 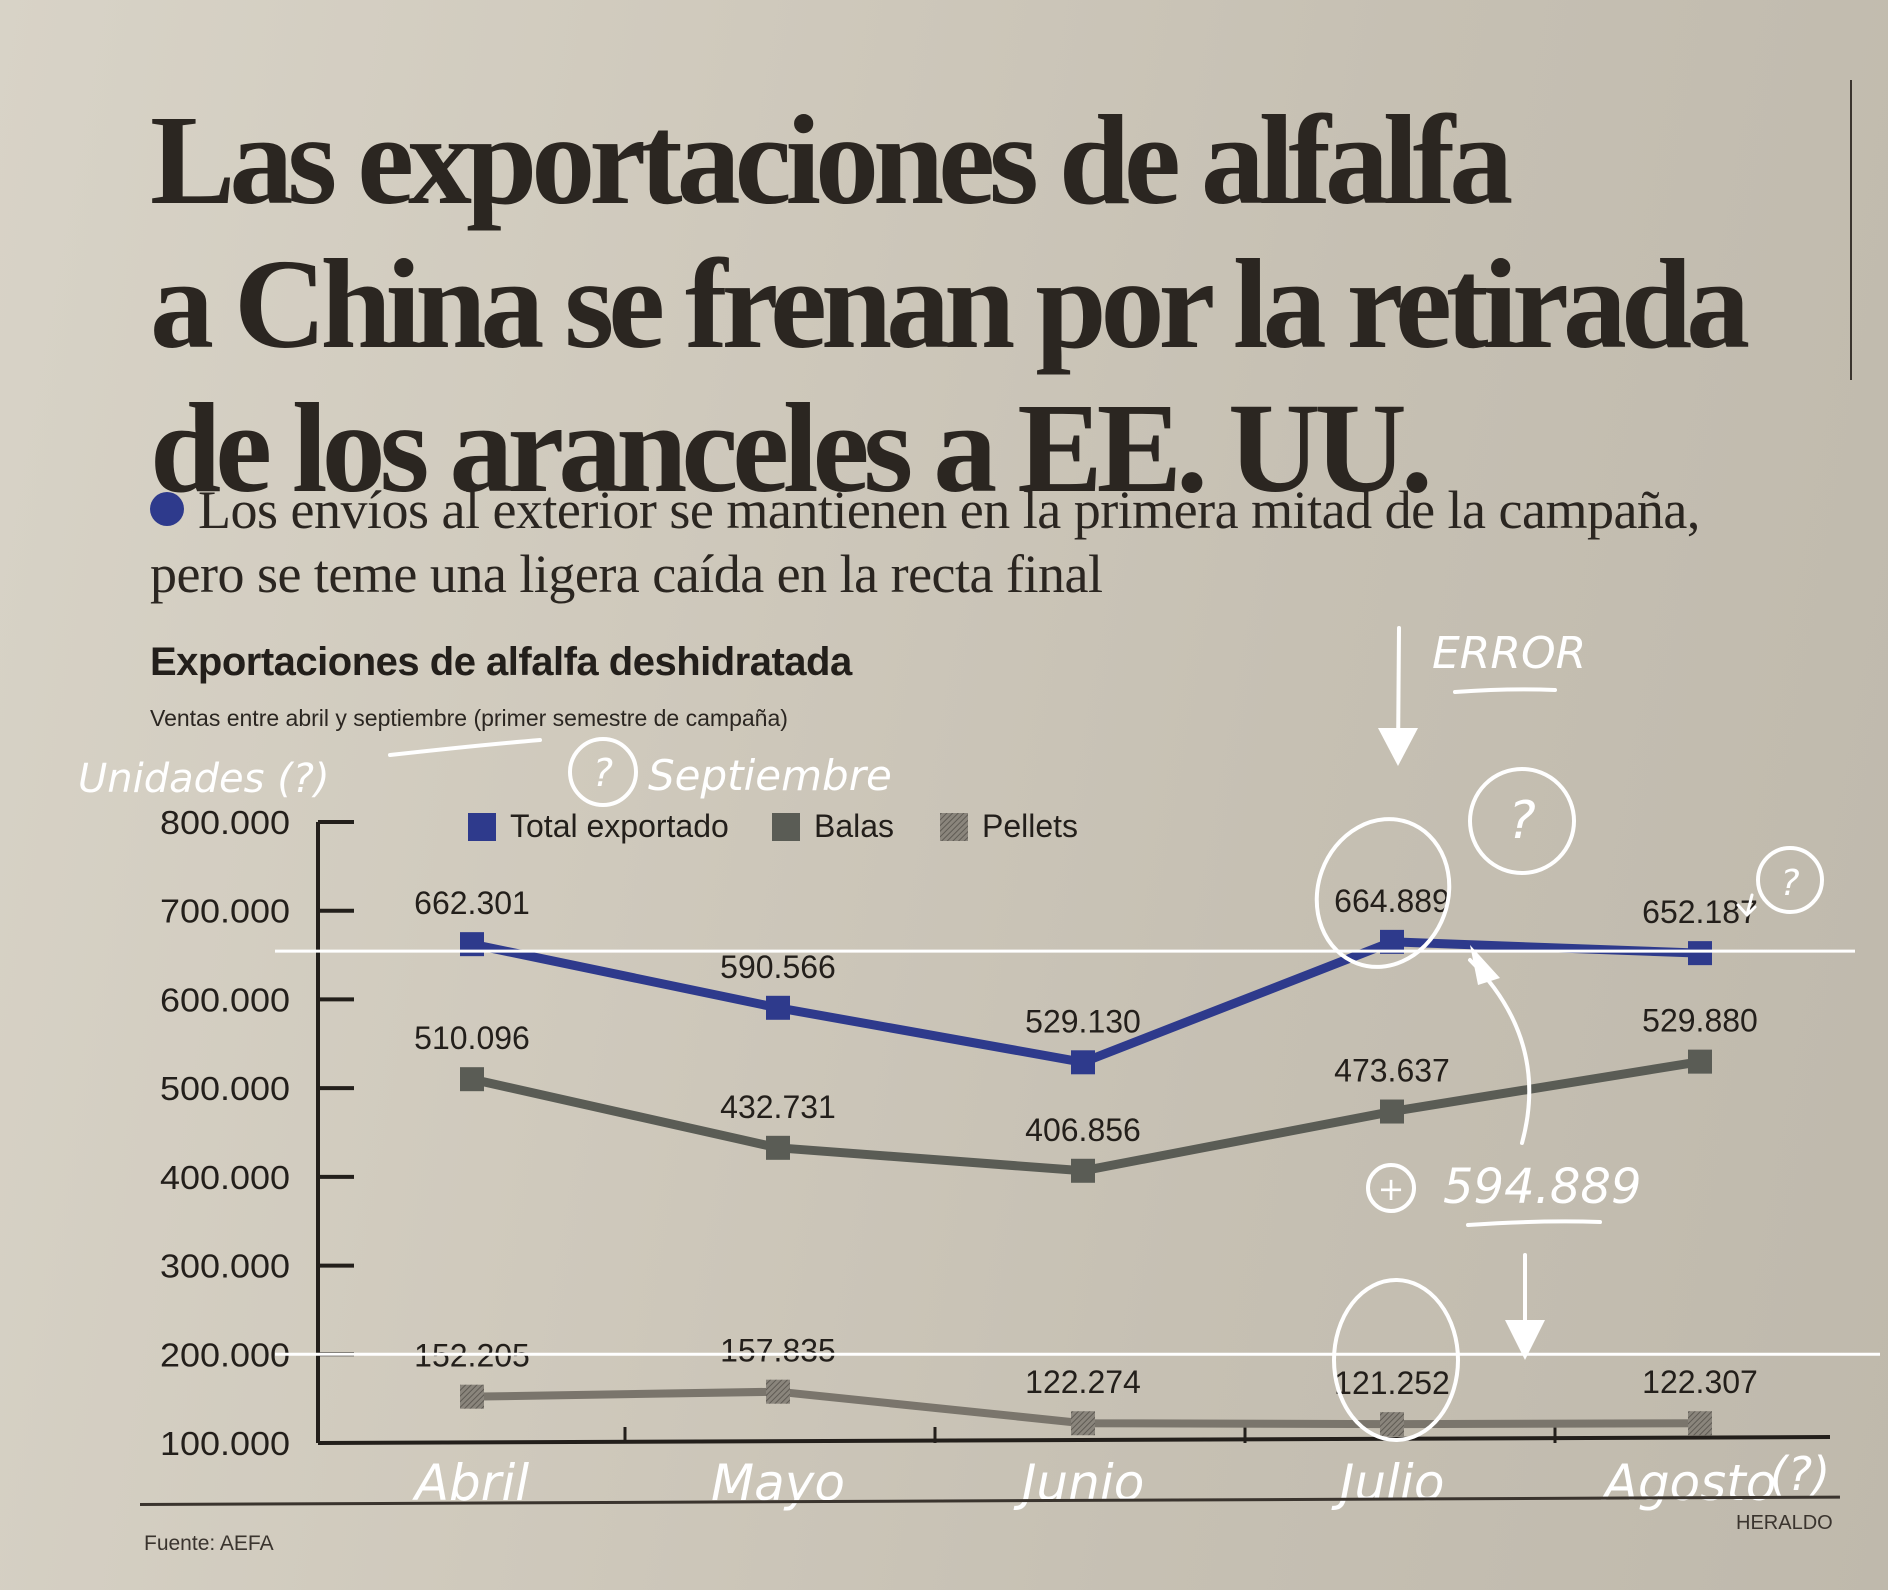 I want to click on headline-line-2: a China se frenan por la retirada, so click(x=950, y=304).